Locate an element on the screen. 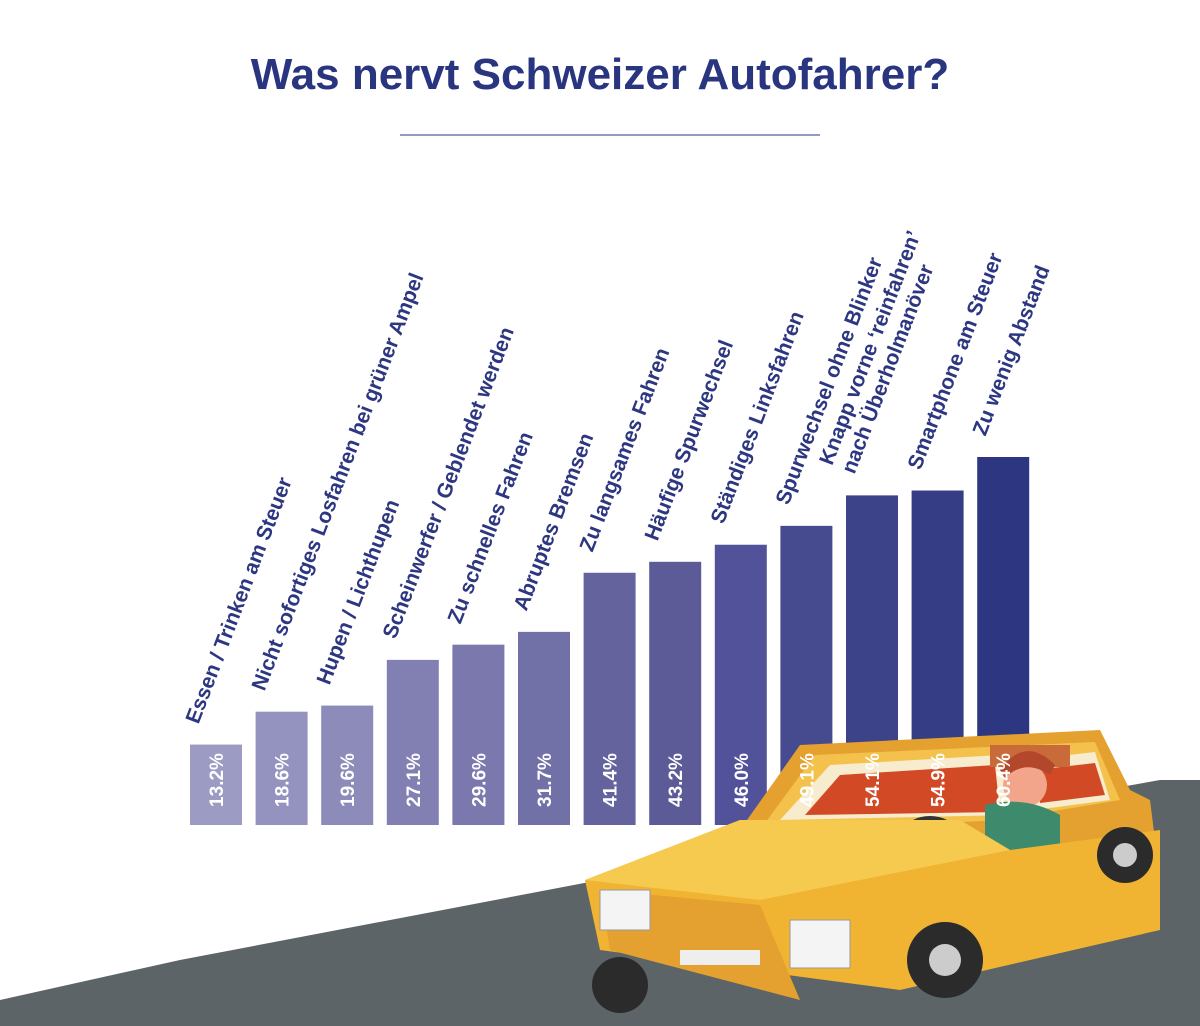 This screenshot has height=1026, width=1200. value-label: 41.4% is located at coordinates (611, 780).